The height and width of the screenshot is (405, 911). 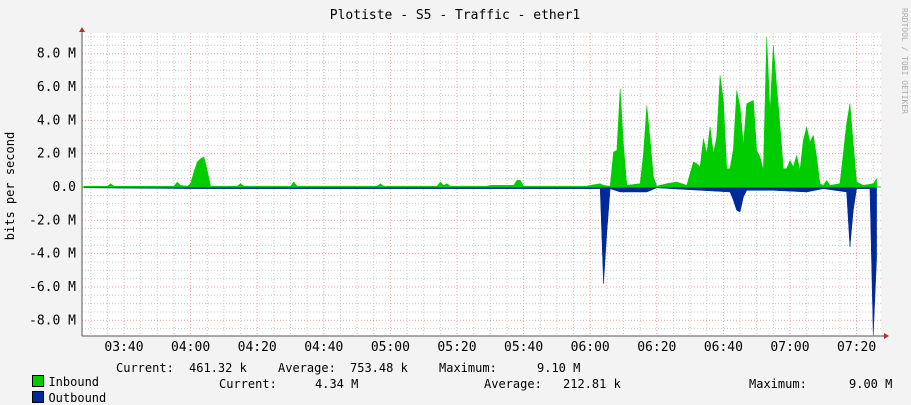 I want to click on outbound-label: Outbound, so click(x=77, y=398).